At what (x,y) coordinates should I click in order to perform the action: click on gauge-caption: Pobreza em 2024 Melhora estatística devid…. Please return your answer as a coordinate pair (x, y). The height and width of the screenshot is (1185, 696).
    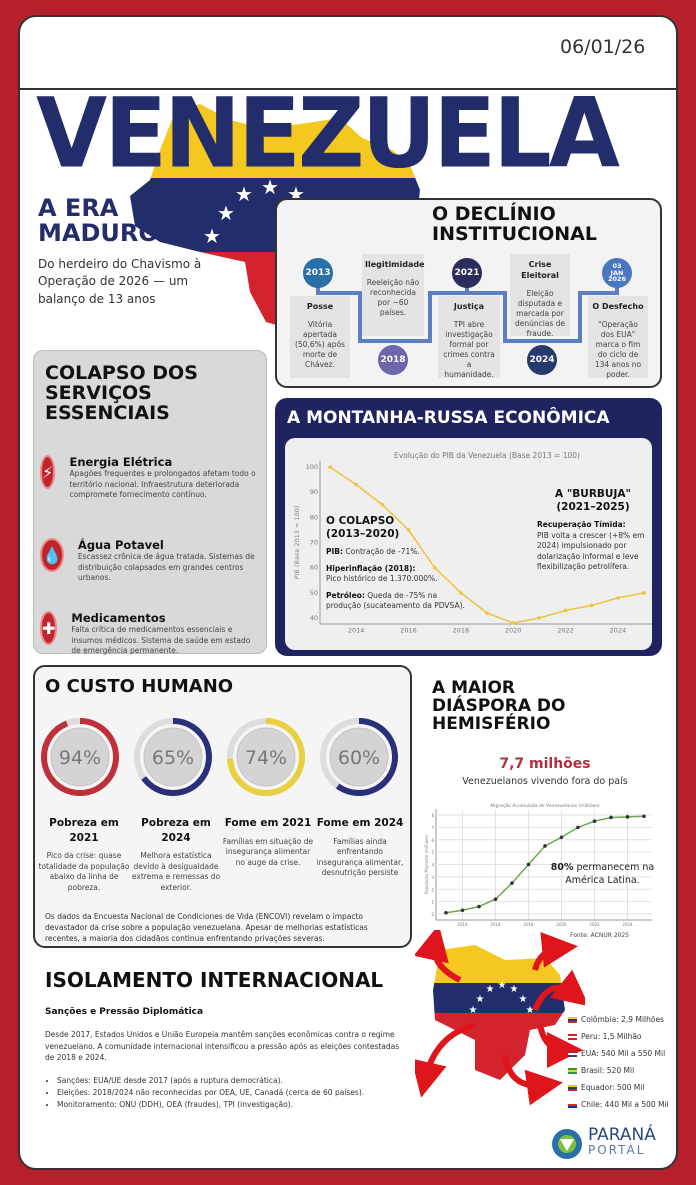
    Looking at the image, I should click on (176, 854).